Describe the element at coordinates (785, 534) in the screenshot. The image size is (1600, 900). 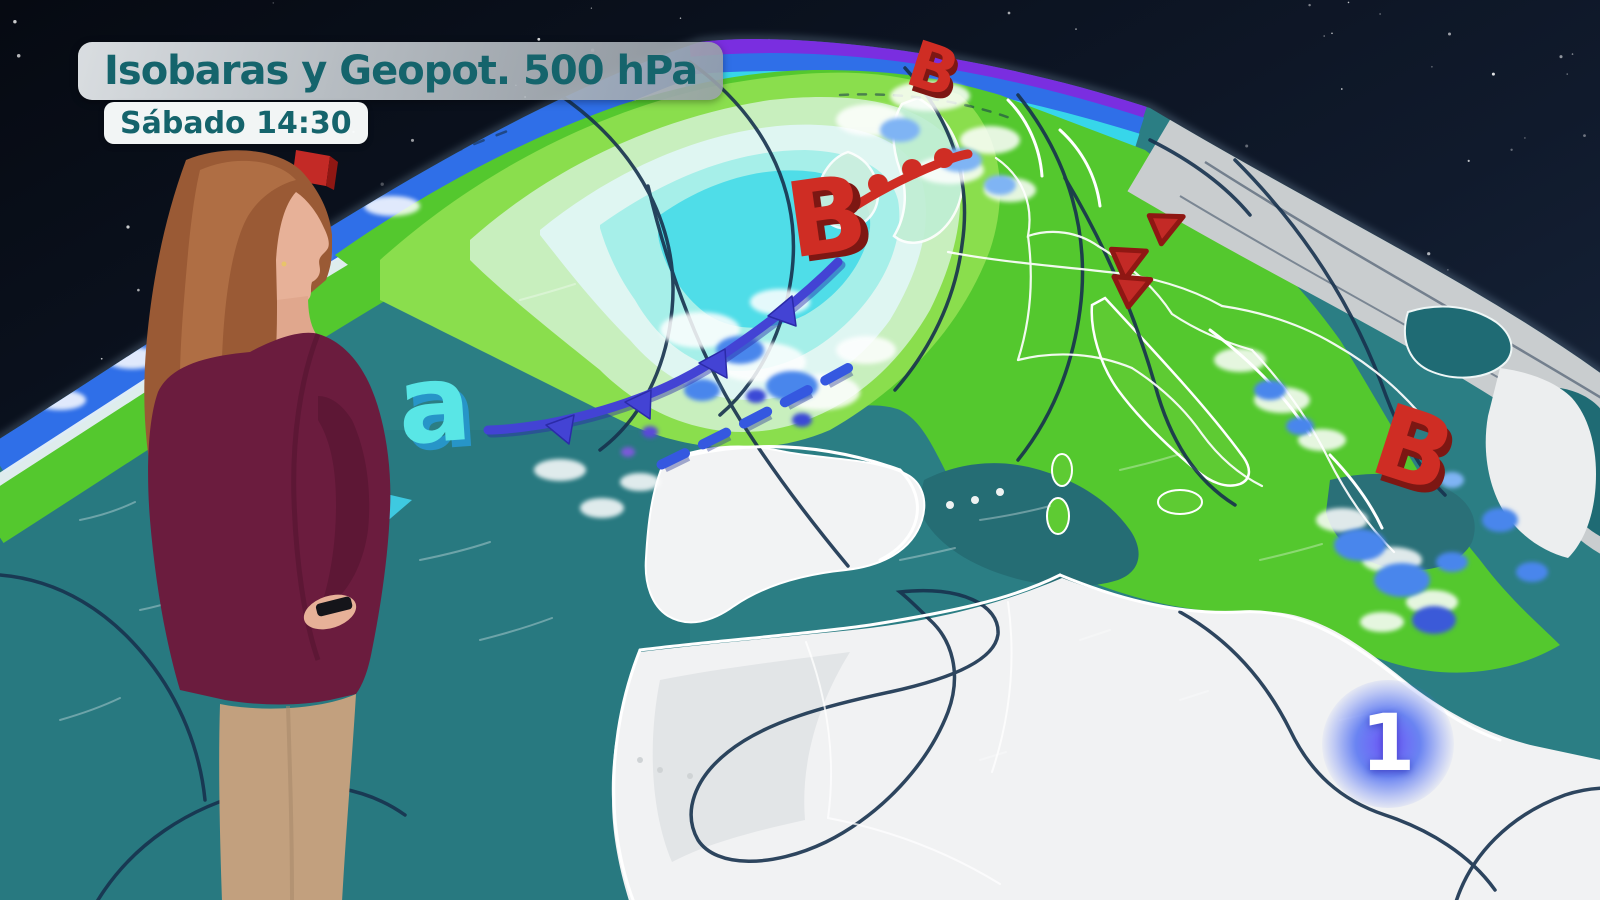
I see `iberia-landmass` at that location.